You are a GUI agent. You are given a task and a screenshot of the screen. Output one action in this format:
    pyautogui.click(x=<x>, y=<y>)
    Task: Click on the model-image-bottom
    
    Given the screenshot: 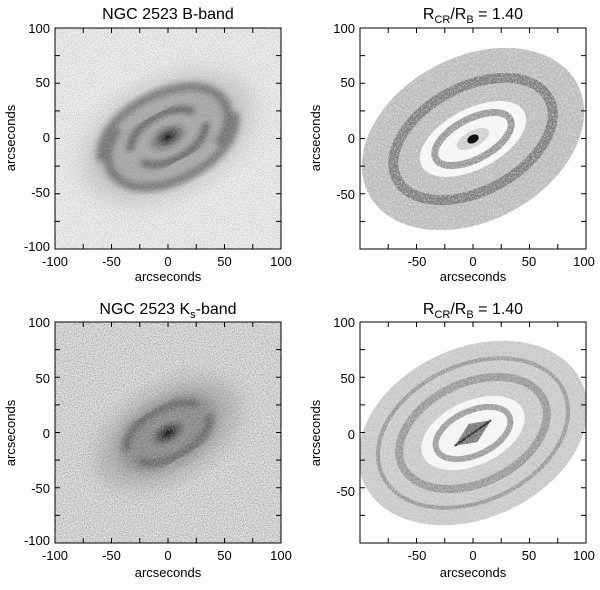 What is the action you would take?
    pyautogui.click(x=473, y=432)
    